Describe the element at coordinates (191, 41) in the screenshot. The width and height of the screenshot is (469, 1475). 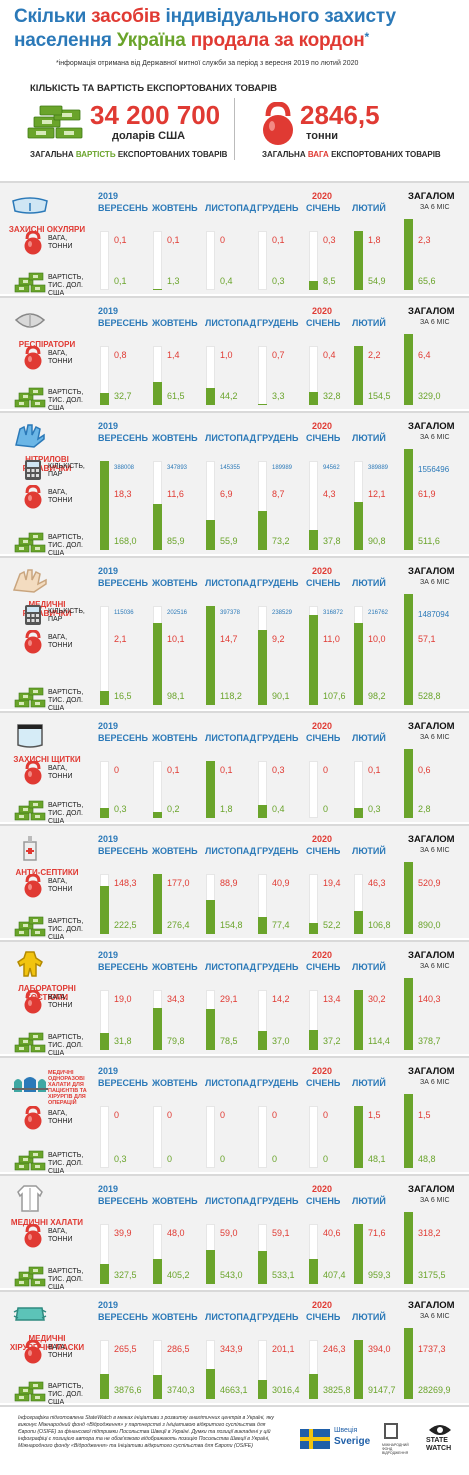
I see `title-line-2: населення Україна продала за кордон*` at that location.